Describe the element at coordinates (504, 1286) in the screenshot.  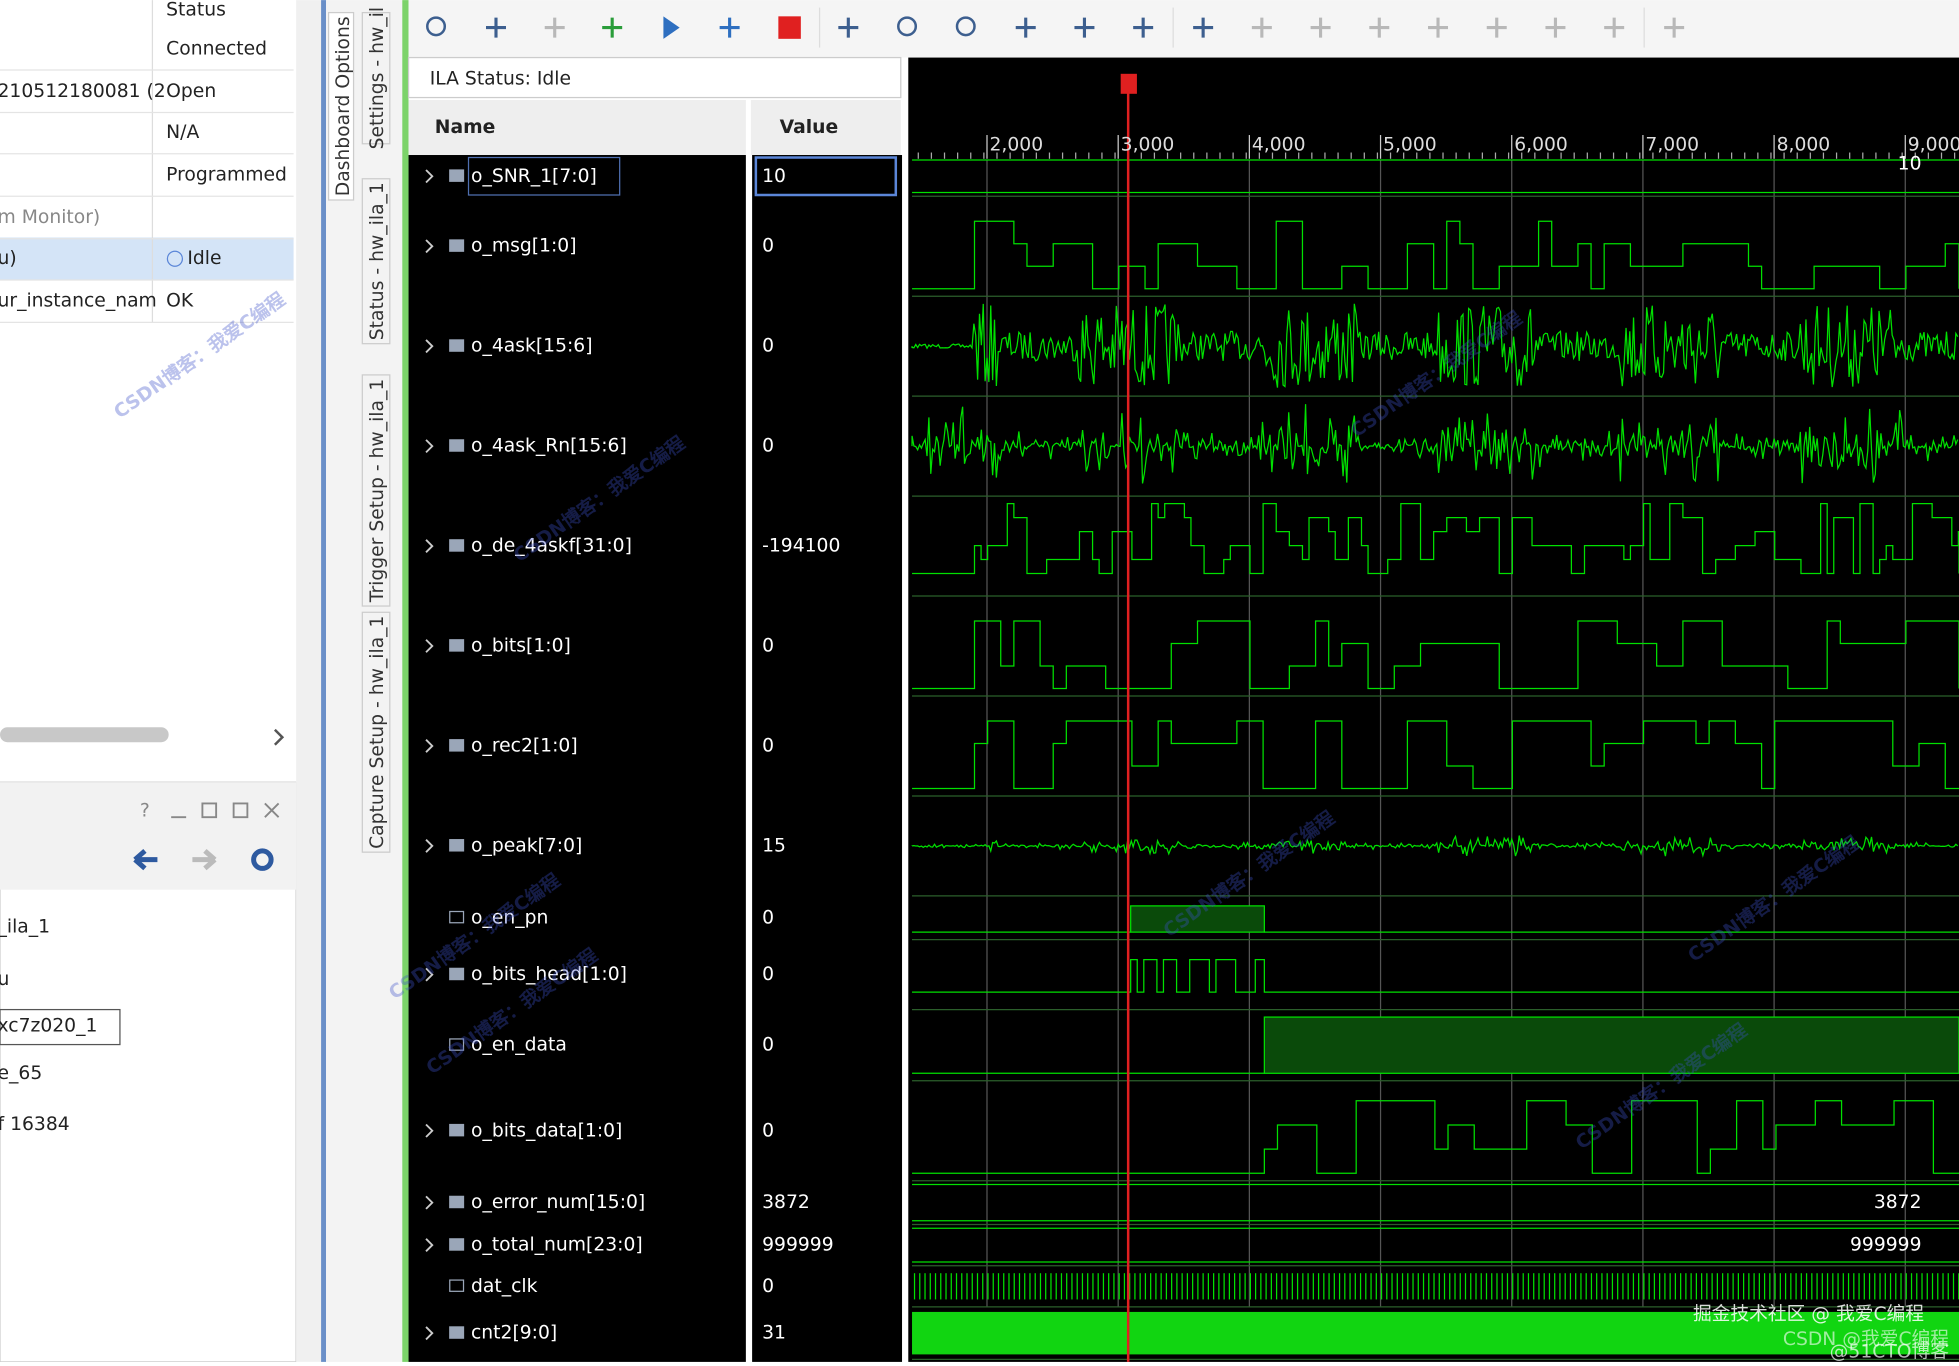
I see `signal-name: dat_clk` at that location.